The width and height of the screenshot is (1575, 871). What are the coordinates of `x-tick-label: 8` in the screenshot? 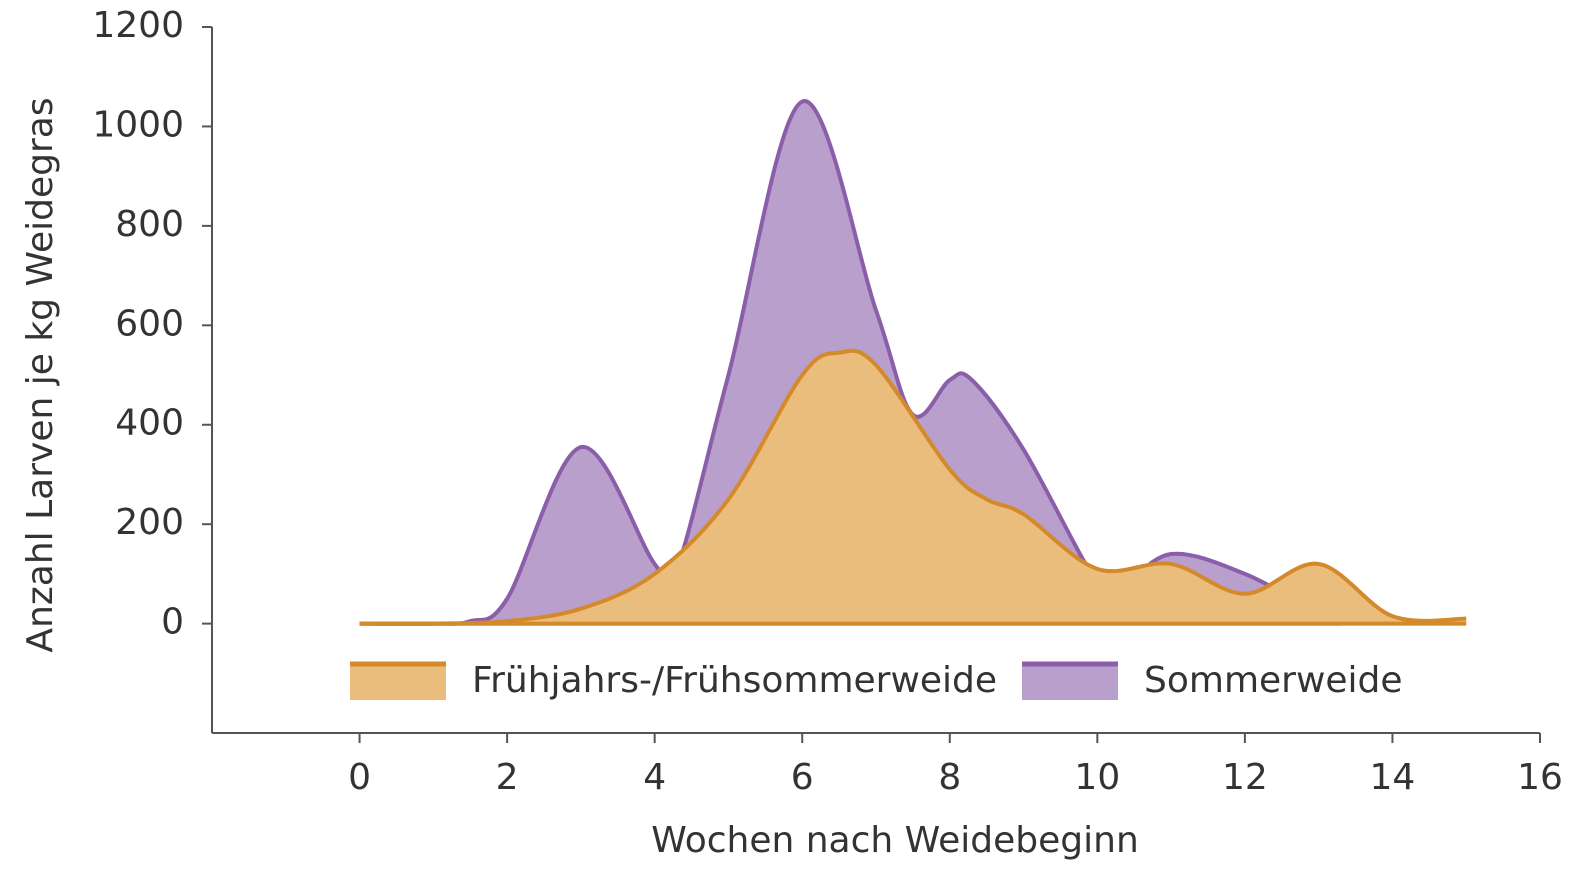 It's located at (949, 777).